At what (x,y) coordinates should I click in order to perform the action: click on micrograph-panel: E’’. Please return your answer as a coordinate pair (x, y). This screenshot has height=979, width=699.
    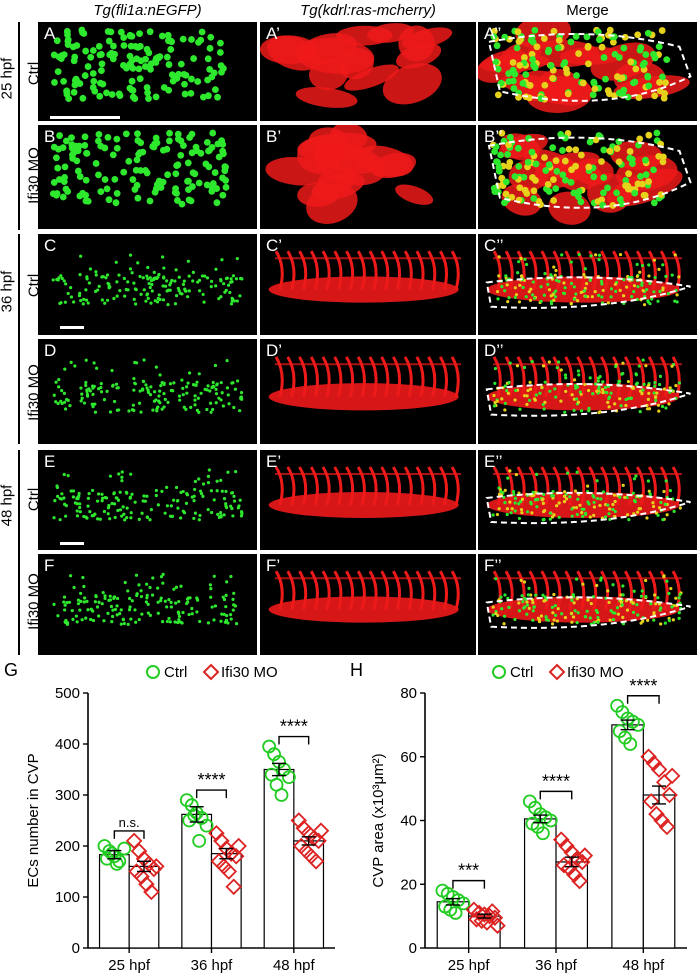
    Looking at the image, I should click on (587, 500).